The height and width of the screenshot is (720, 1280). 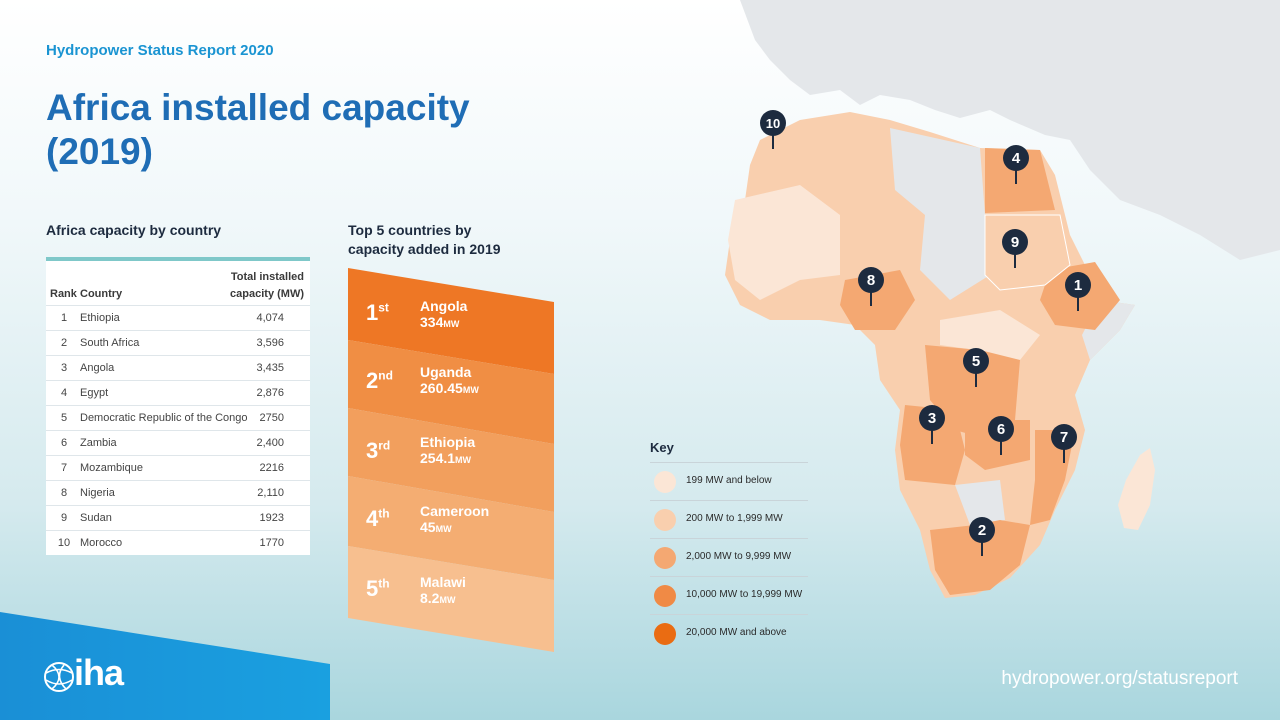 I want to click on top5-entry-2: Uganda 260.45MW, so click(x=449, y=381).